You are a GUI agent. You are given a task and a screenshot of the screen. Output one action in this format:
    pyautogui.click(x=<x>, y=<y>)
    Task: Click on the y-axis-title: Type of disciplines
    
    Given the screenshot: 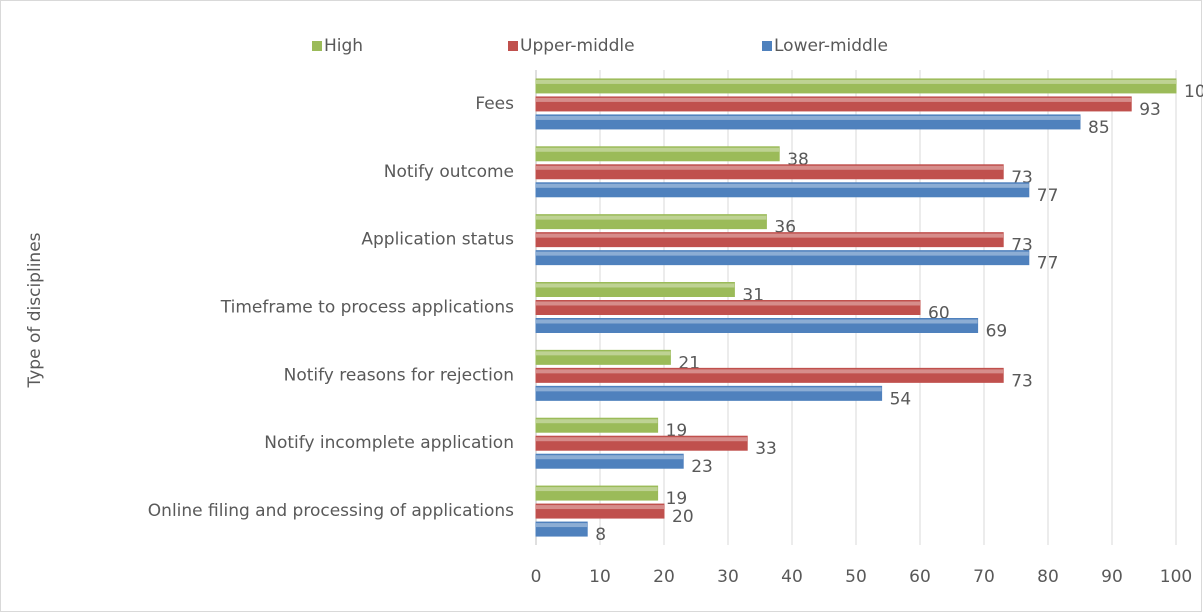 What is the action you would take?
    pyautogui.click(x=35, y=310)
    